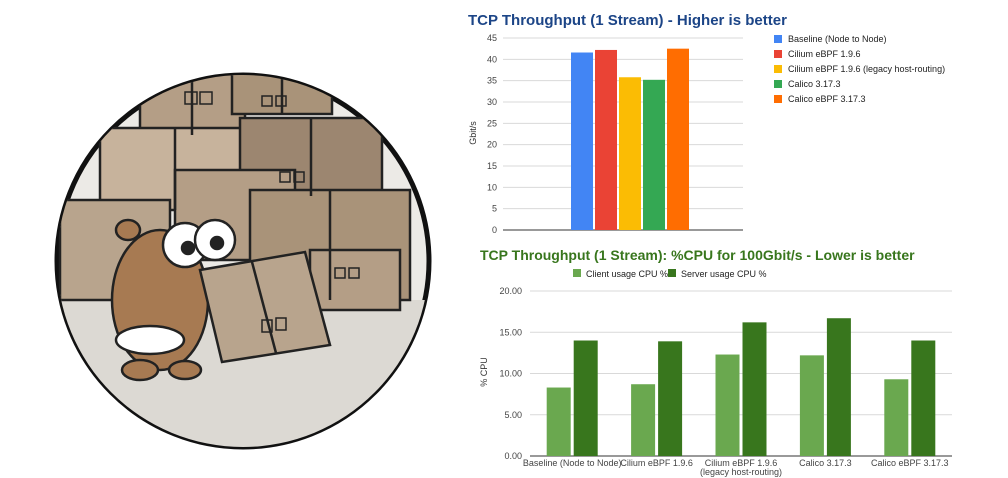 Image resolution: width=1008 pixels, height=478 pixels. What do you see at coordinates (510, 291) in the screenshot?
I see `chart2-y-tick-label: 20.00` at bounding box center [510, 291].